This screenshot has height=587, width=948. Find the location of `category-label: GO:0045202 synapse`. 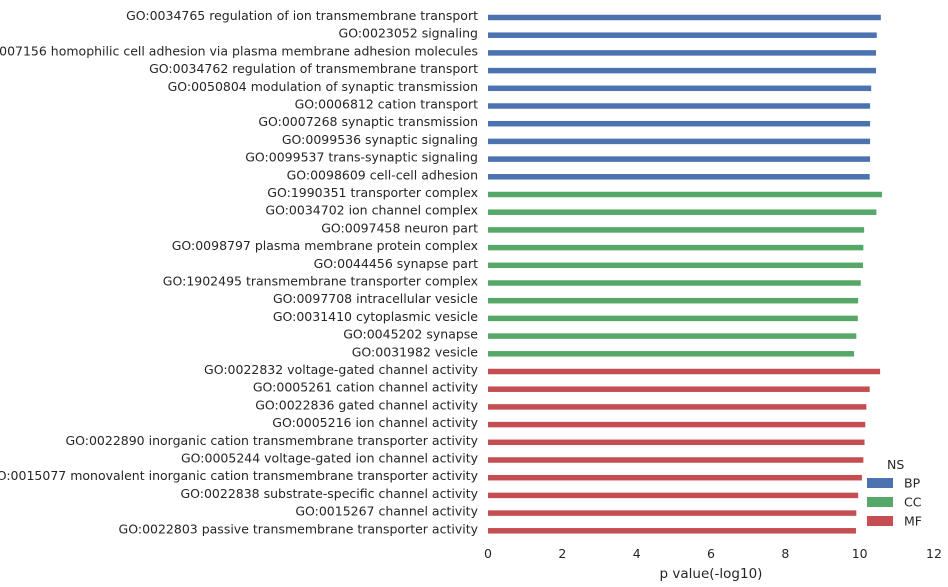

category-label: GO:0045202 synapse is located at coordinates (410, 334).